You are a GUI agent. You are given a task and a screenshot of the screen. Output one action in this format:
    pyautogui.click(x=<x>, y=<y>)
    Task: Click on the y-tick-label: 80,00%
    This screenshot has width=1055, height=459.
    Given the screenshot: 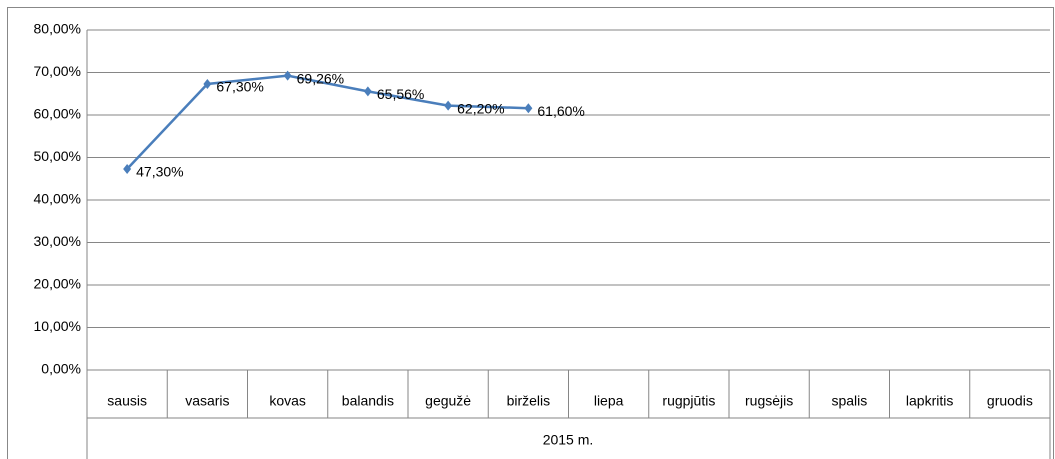 What is the action you would take?
    pyautogui.click(x=57, y=29)
    